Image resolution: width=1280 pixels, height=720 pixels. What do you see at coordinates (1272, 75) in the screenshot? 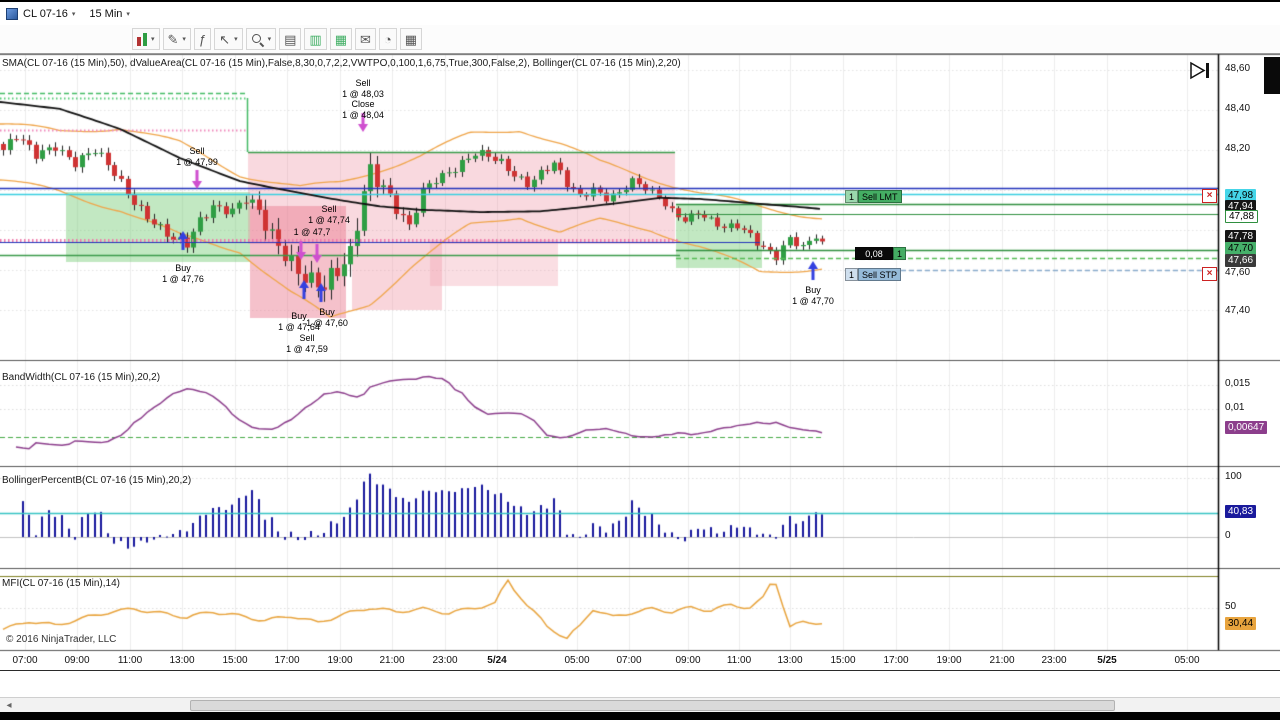
I see `axis-corner-block` at bounding box center [1272, 75].